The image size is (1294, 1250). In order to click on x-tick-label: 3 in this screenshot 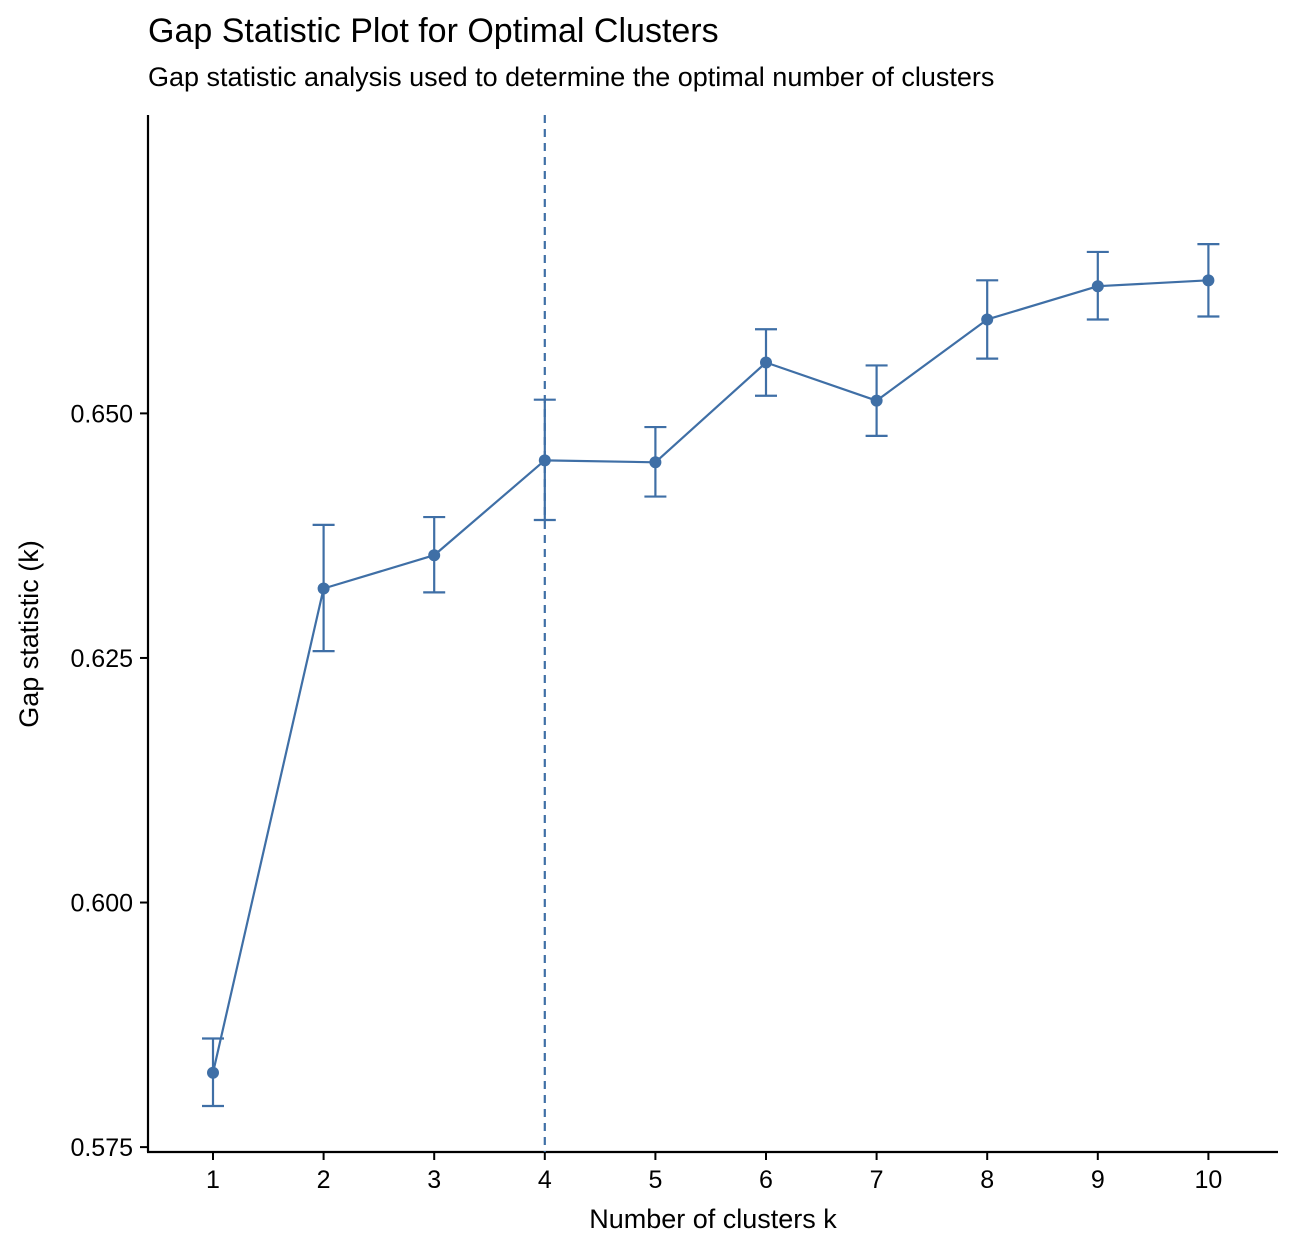, I will do `click(434, 1180)`.